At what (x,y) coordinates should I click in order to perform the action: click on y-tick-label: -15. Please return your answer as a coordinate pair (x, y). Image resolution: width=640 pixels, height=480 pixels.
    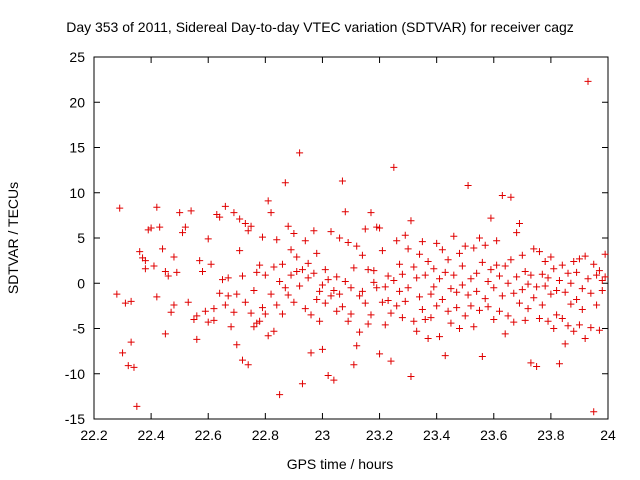
    Looking at the image, I should click on (75, 419).